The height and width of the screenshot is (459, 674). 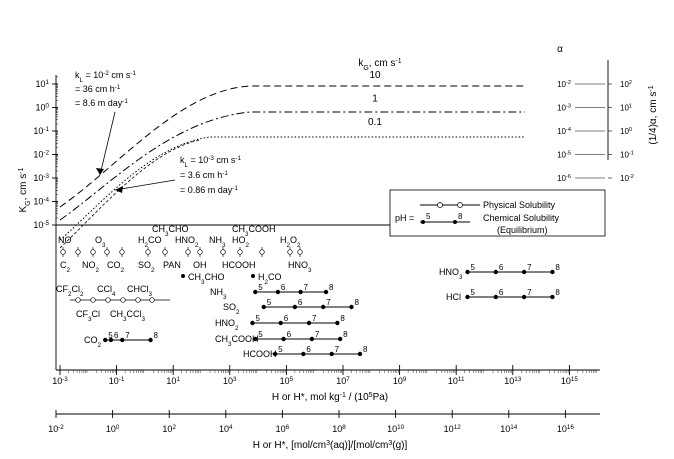 I want to click on bottom-x-tick-label: 10⁻², so click(x=56, y=429).